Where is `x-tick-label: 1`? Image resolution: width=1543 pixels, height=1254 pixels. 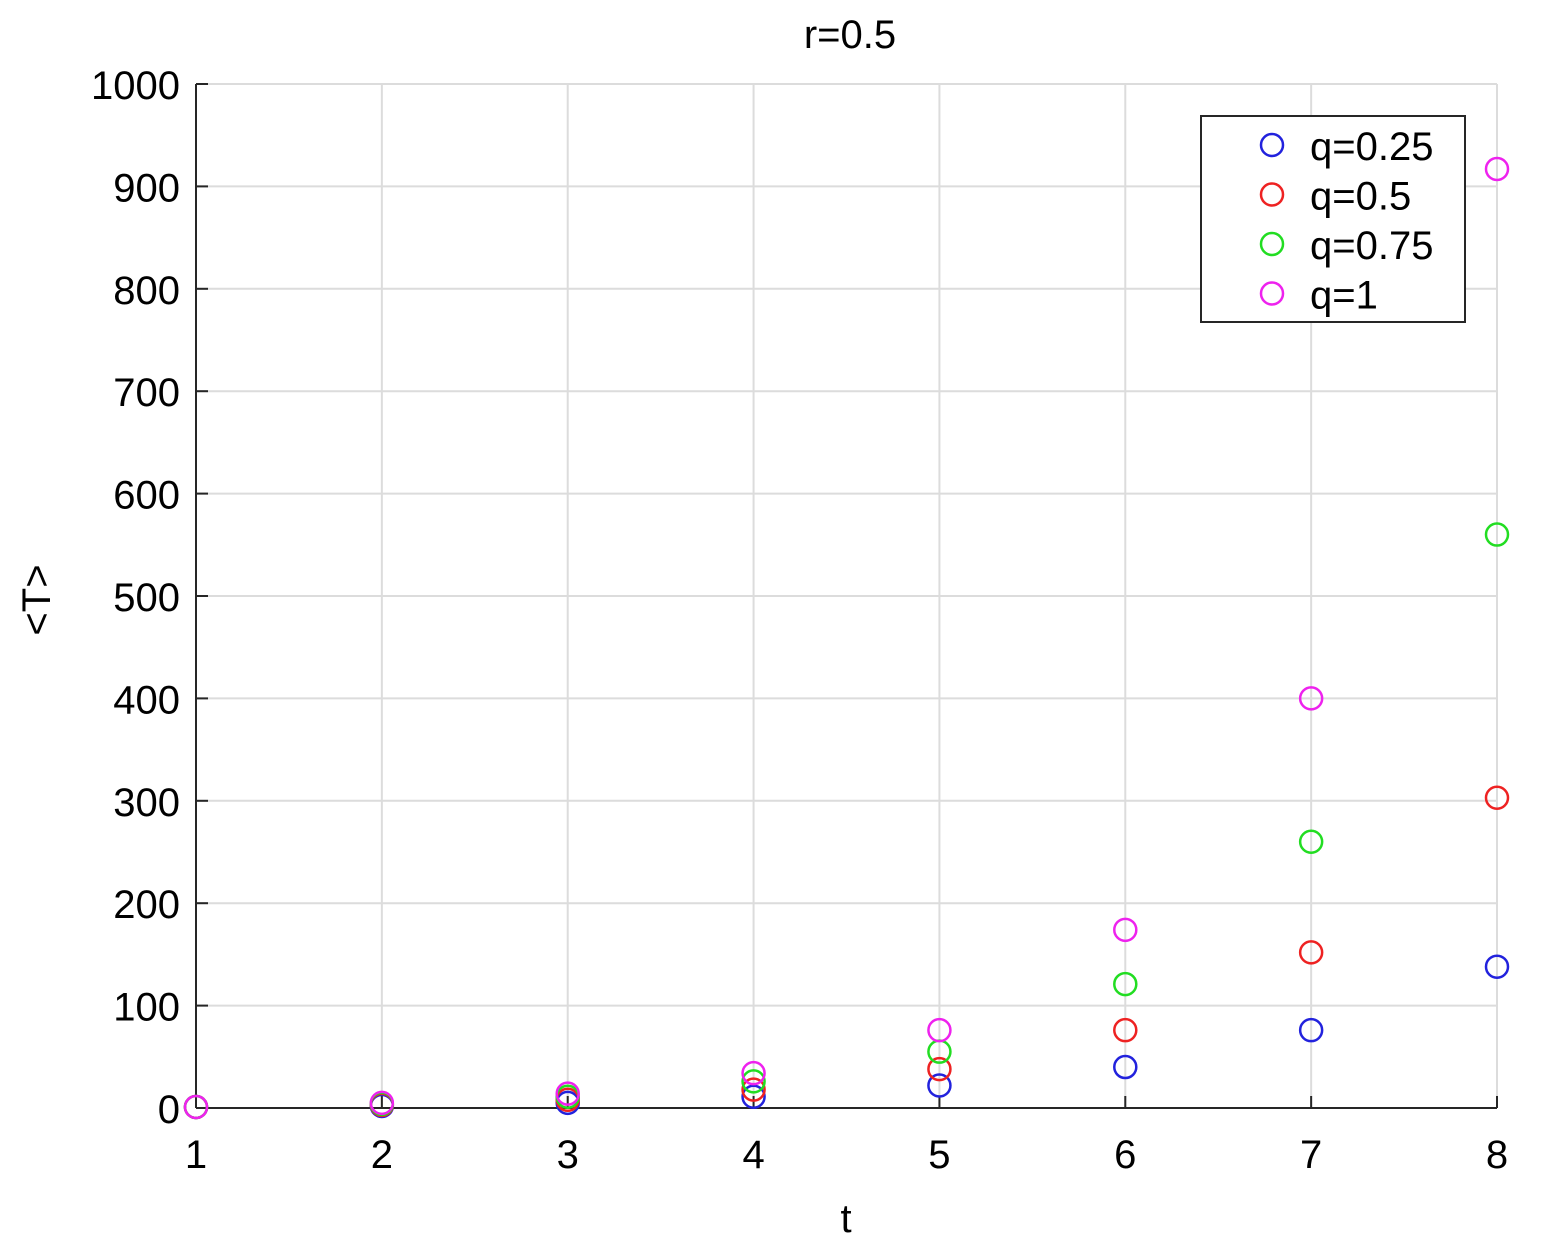
x-tick-label: 1 is located at coordinates (196, 1155).